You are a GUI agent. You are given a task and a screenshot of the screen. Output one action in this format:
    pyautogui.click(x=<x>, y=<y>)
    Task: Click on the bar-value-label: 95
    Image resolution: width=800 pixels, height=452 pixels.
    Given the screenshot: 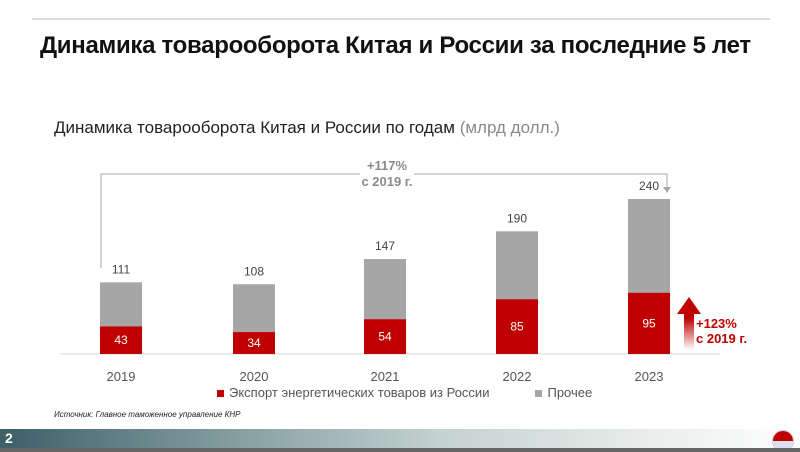 What is the action you would take?
    pyautogui.click(x=649, y=323)
    